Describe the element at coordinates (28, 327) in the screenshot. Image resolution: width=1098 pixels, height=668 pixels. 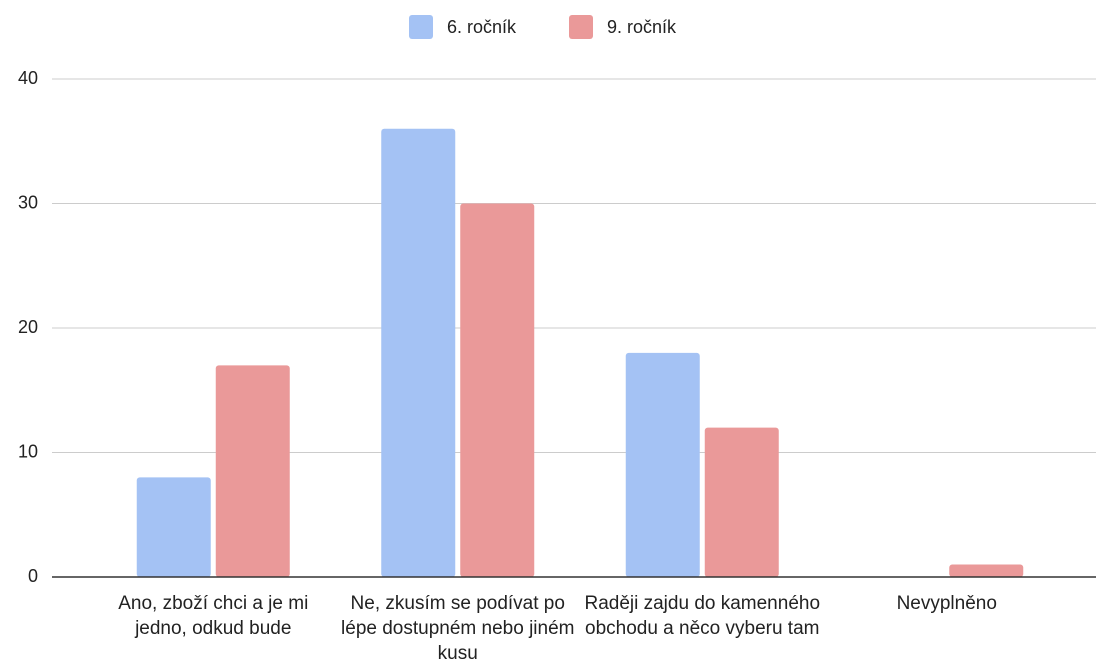
I see `y-tick-label: 20` at that location.